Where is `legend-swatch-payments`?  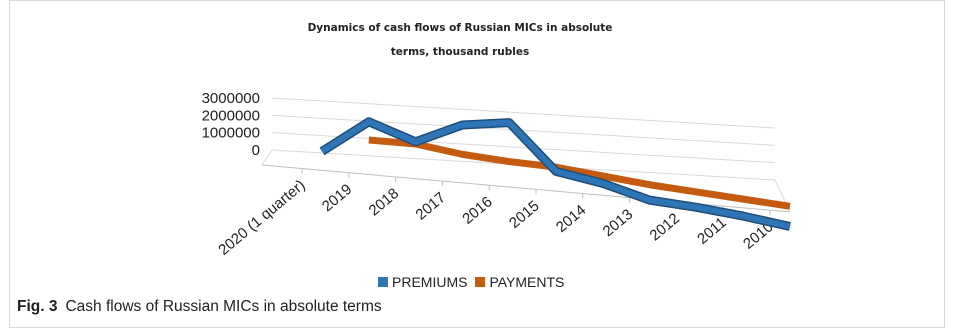
legend-swatch-payments is located at coordinates (480, 282).